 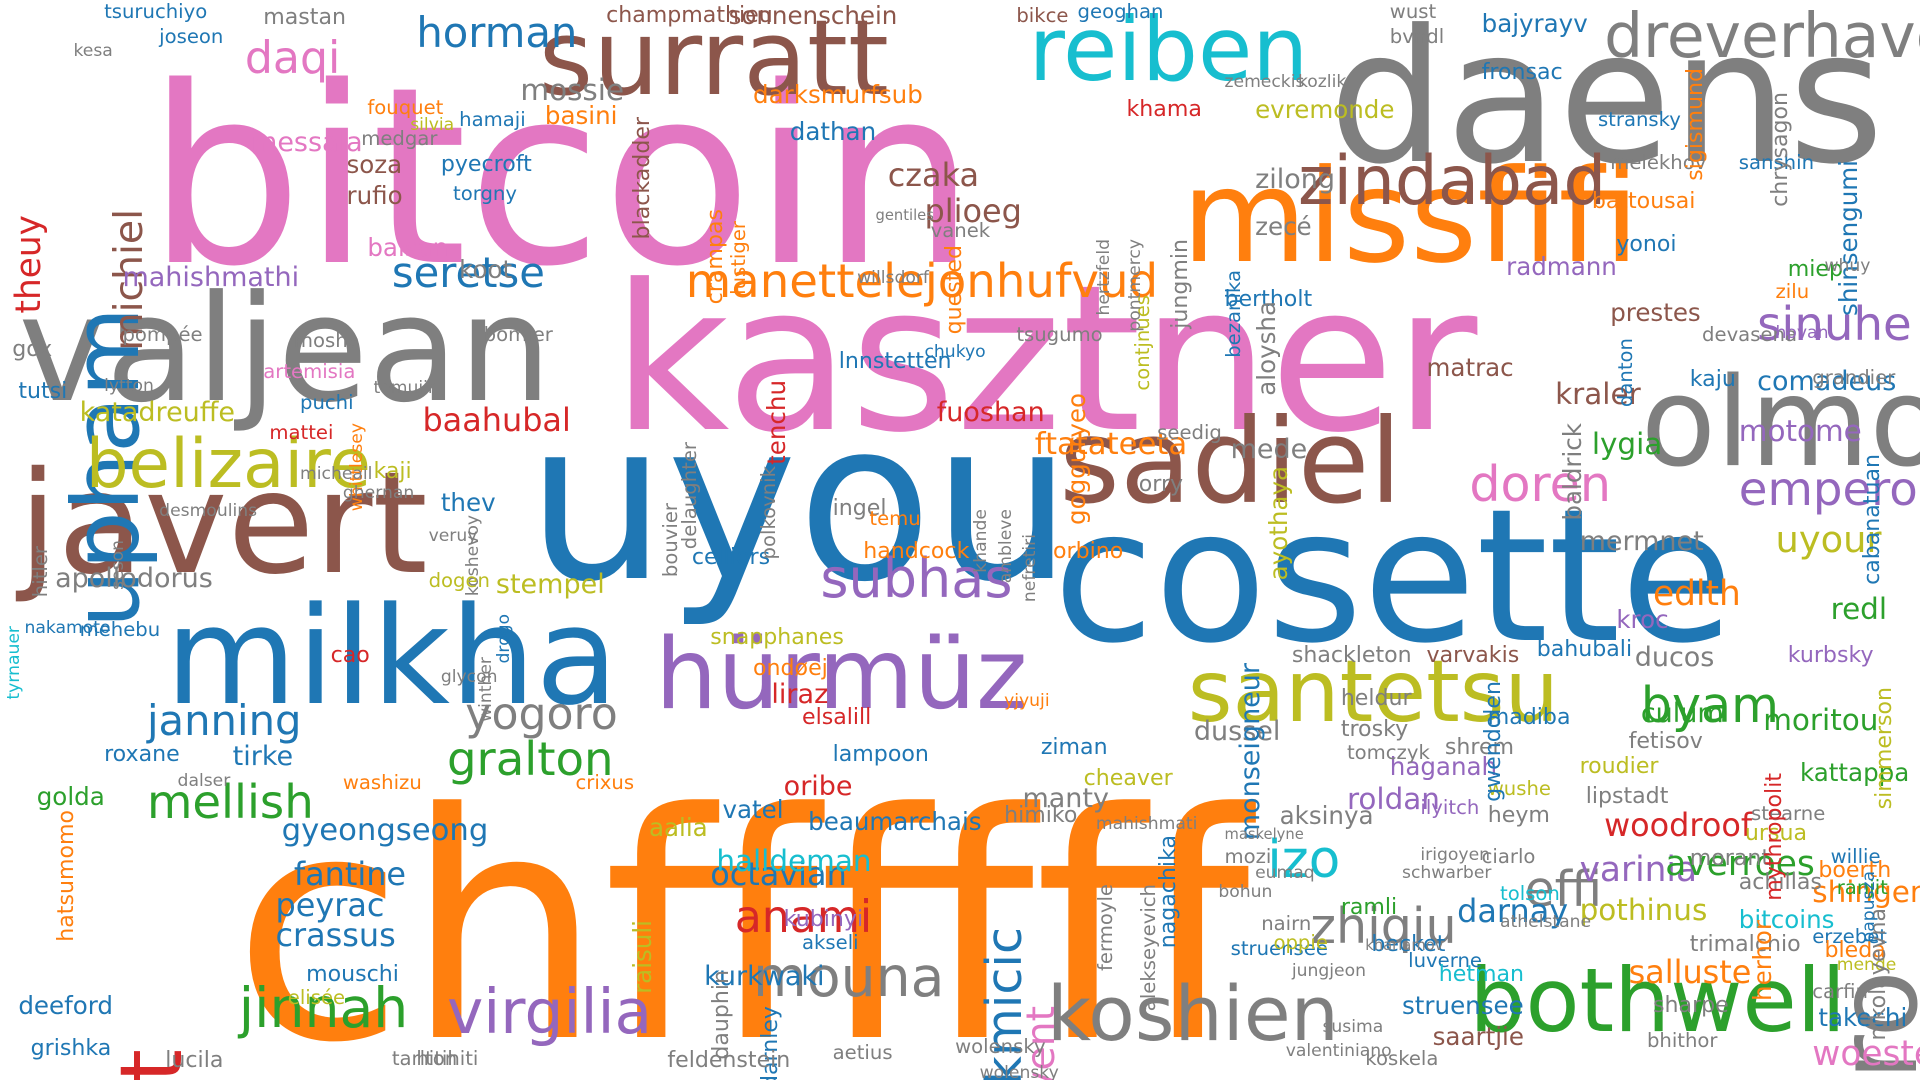 What do you see at coordinates (1413, 12) in the screenshot?
I see `cloud-word: wust` at bounding box center [1413, 12].